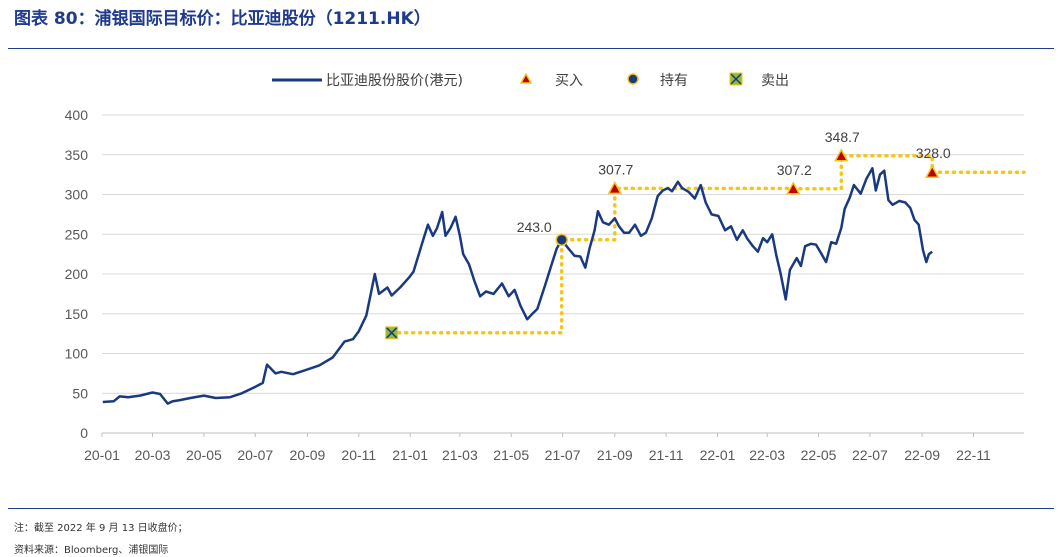 This screenshot has width=1061, height=557. I want to click on y-axis: 0 50 100 150 200 250 300 350 400, so click(77, 274).